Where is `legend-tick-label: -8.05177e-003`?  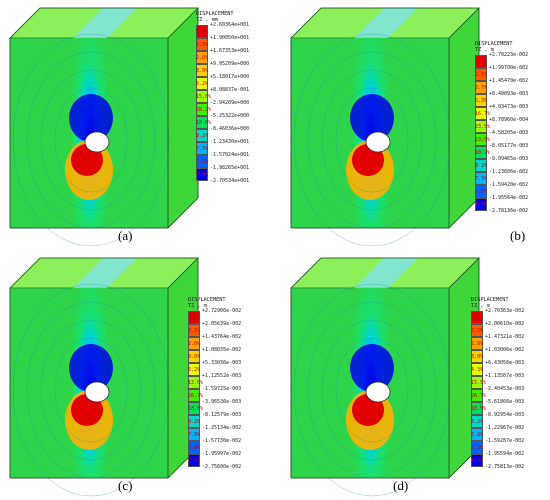 legend-tick-label: -8.05177e-003 is located at coordinates (509, 146).